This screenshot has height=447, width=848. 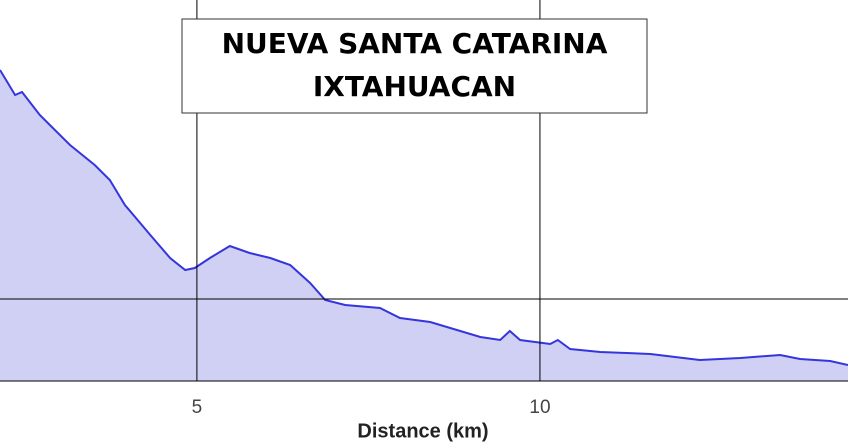 I want to click on x-axis-label: Distance (km), so click(x=422, y=431).